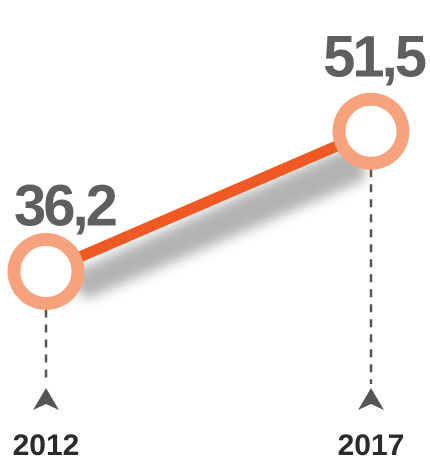 Image resolution: width=430 pixels, height=463 pixels. What do you see at coordinates (371, 445) in the screenshot?
I see `x-tick-label-2017: 2017` at bounding box center [371, 445].